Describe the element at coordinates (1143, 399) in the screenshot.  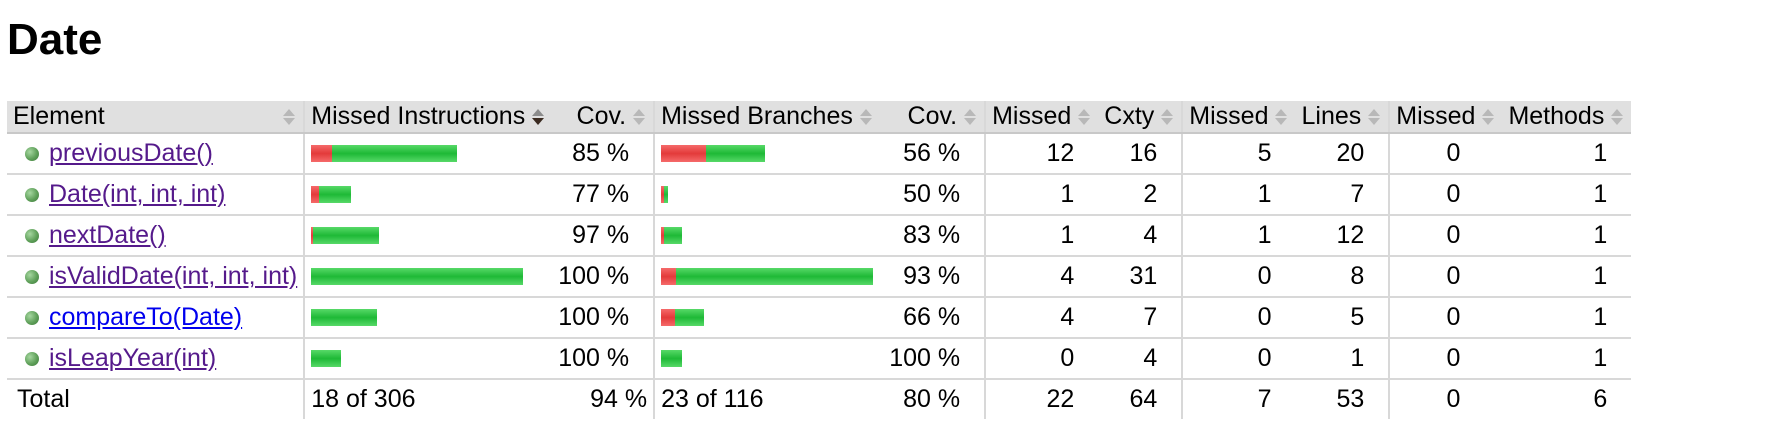
I see `total-cxty: 64` at that location.